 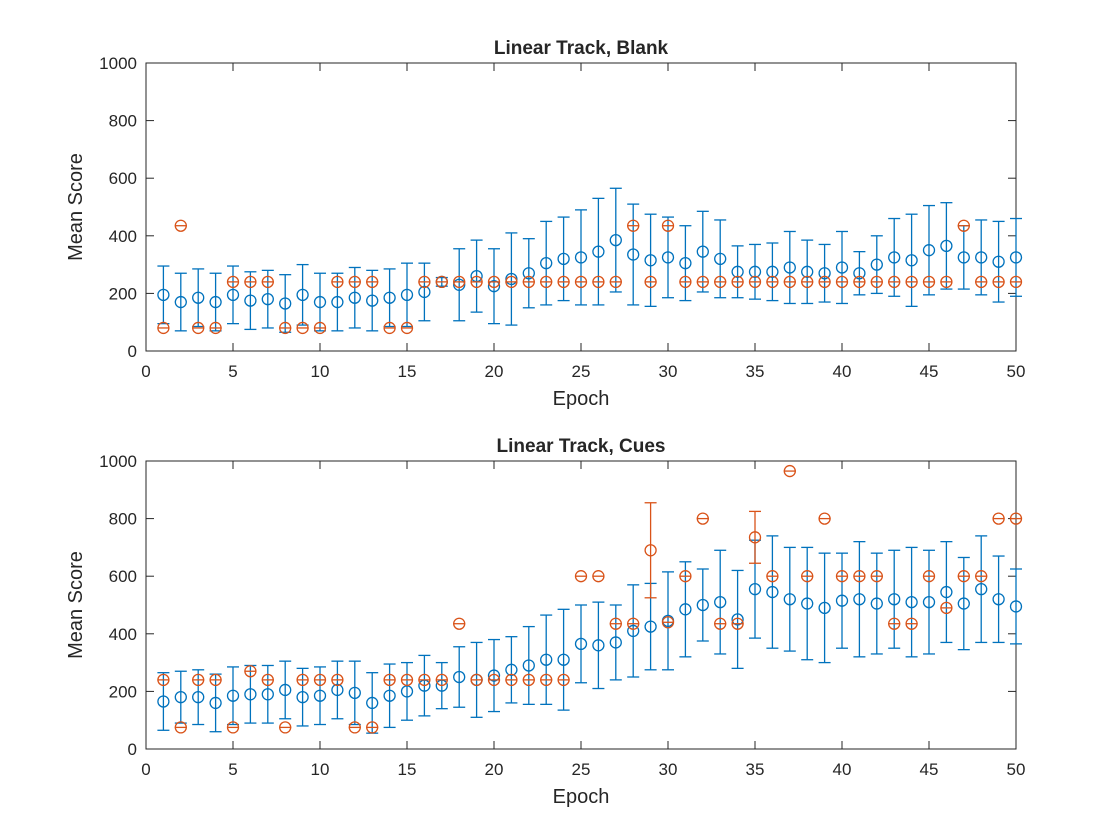 I want to click on x-tick-label: 15, so click(x=407, y=769).